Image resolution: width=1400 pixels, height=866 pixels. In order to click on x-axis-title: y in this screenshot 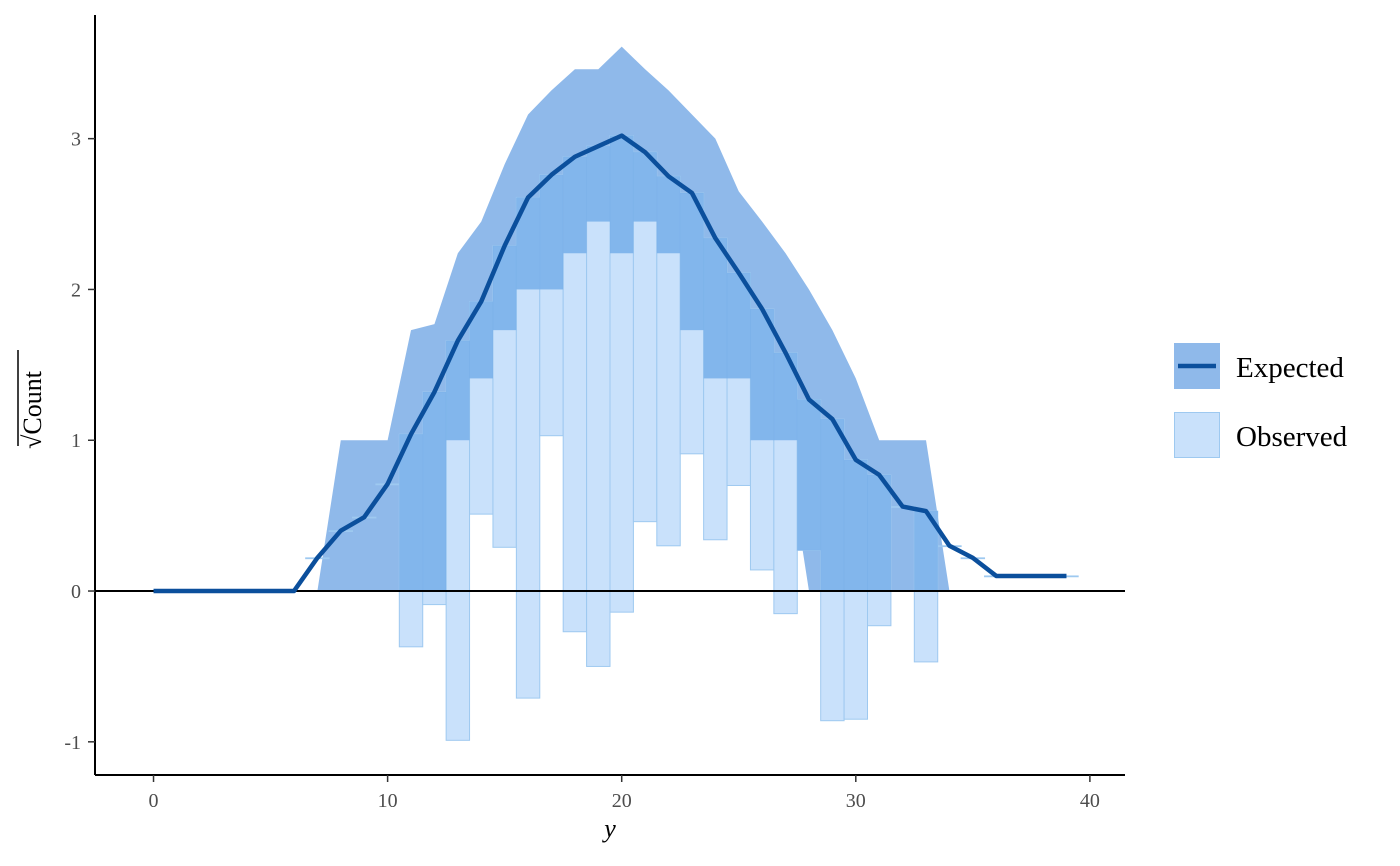, I will do `click(608, 828)`.